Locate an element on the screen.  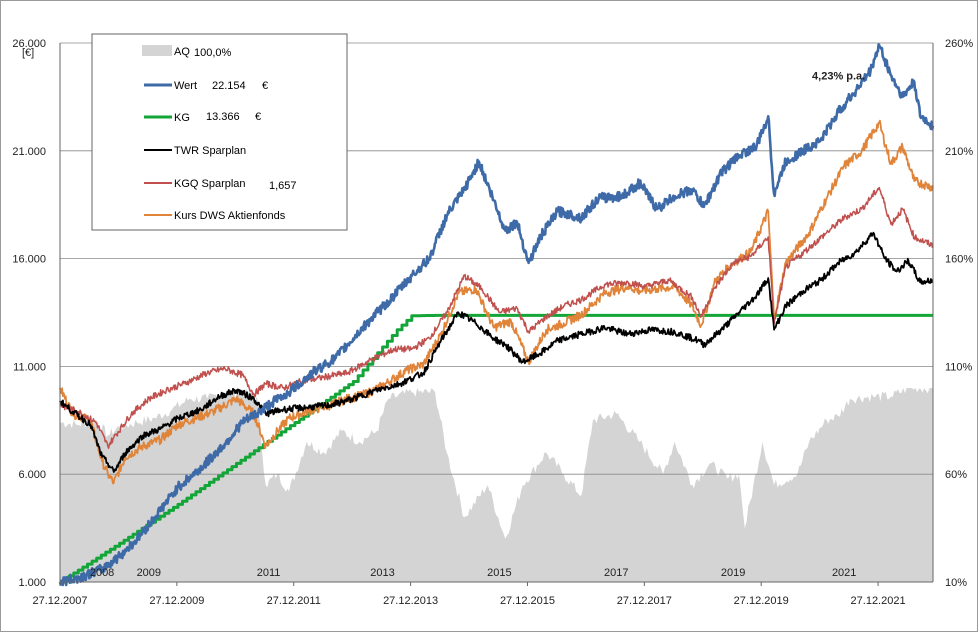
legend-swatch-aq is located at coordinates (157, 50).